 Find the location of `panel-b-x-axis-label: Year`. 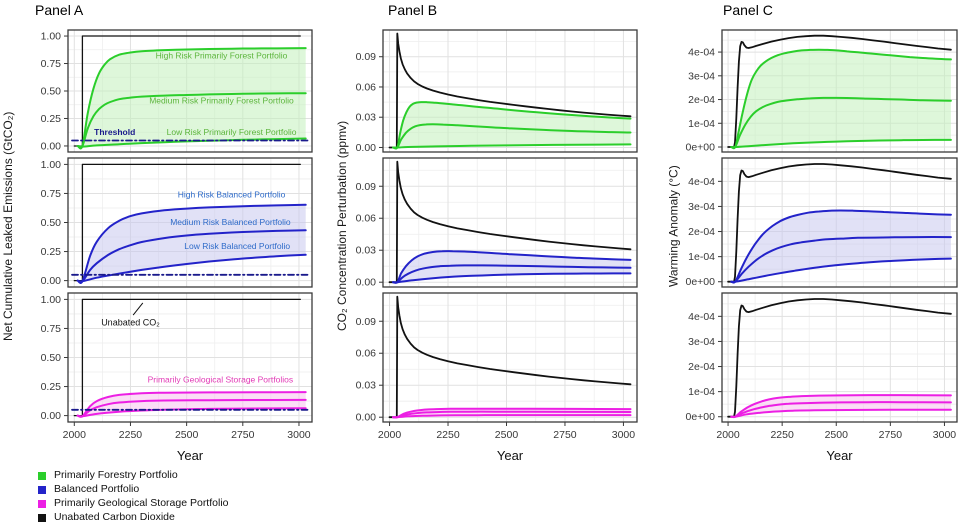

panel-b-x-axis-label: Year is located at coordinates (510, 455).